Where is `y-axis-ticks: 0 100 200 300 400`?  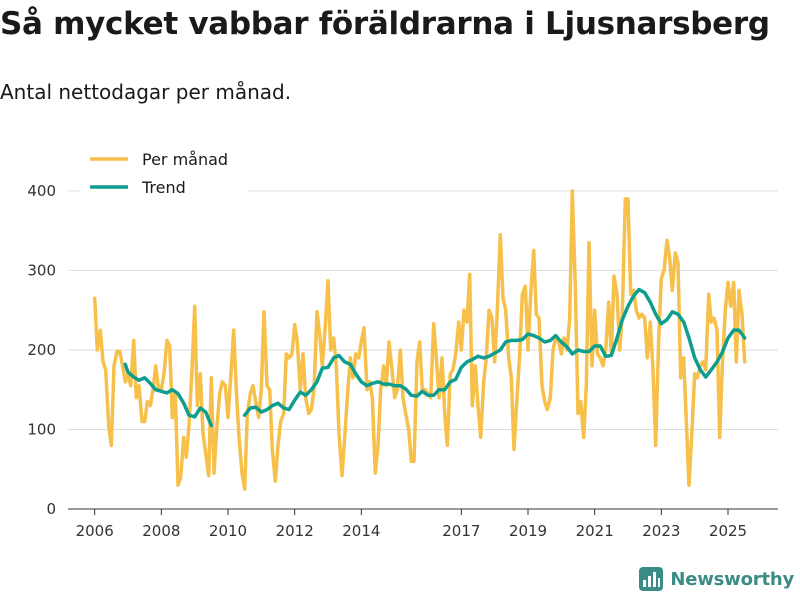 y-axis-ticks: 0 100 200 300 400 is located at coordinates (41, 350).